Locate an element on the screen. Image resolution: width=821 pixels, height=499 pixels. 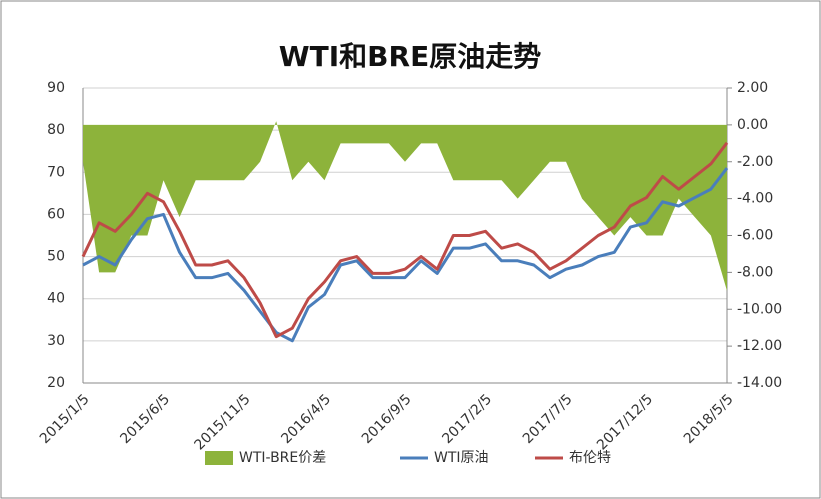
y2-tick-label: 2.00 is located at coordinates (752, 88).